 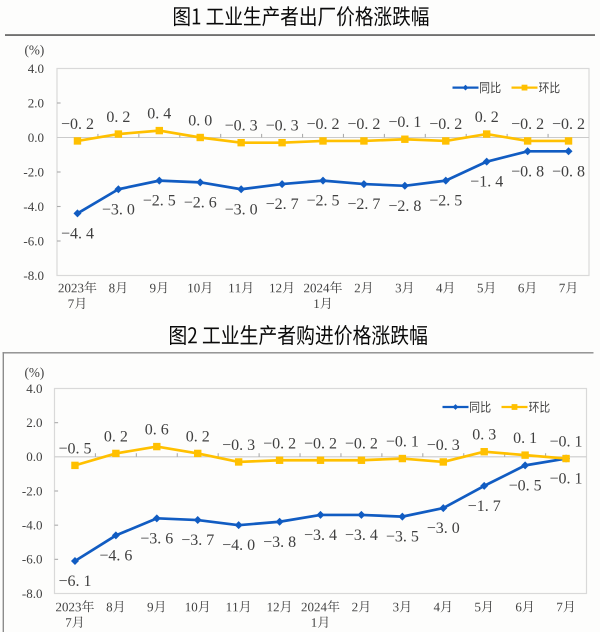 What do you see at coordinates (402, 537) in the screenshot?
I see `svg-text: −3. 5` at bounding box center [402, 537].